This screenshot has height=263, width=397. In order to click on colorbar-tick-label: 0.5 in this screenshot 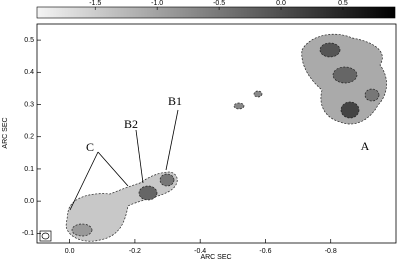, I will do `click(343, 3)`.